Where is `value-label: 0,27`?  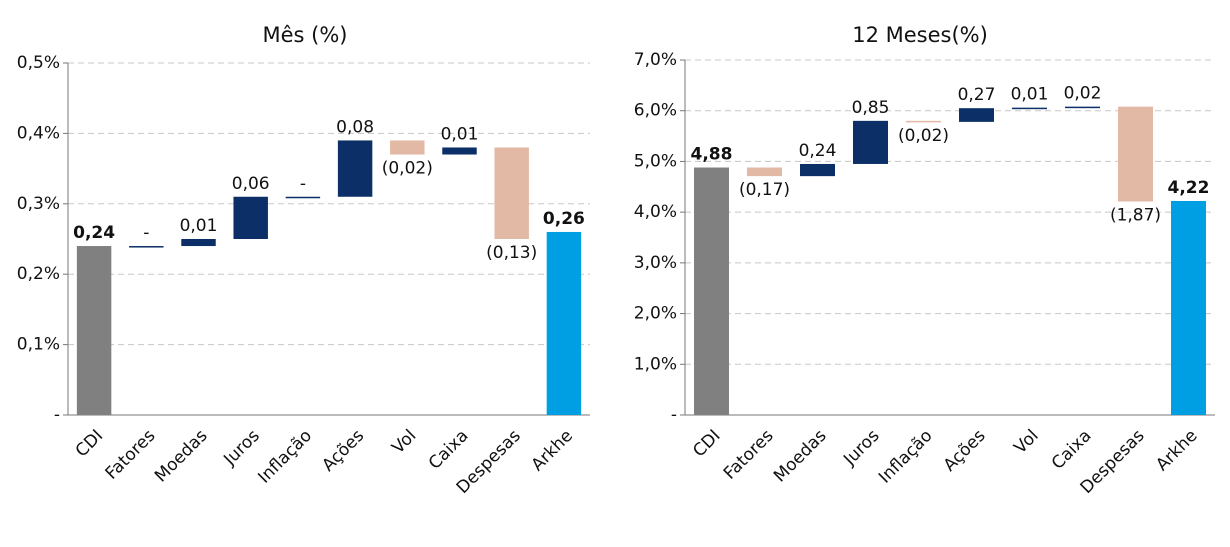 value-label: 0,27 is located at coordinates (977, 95).